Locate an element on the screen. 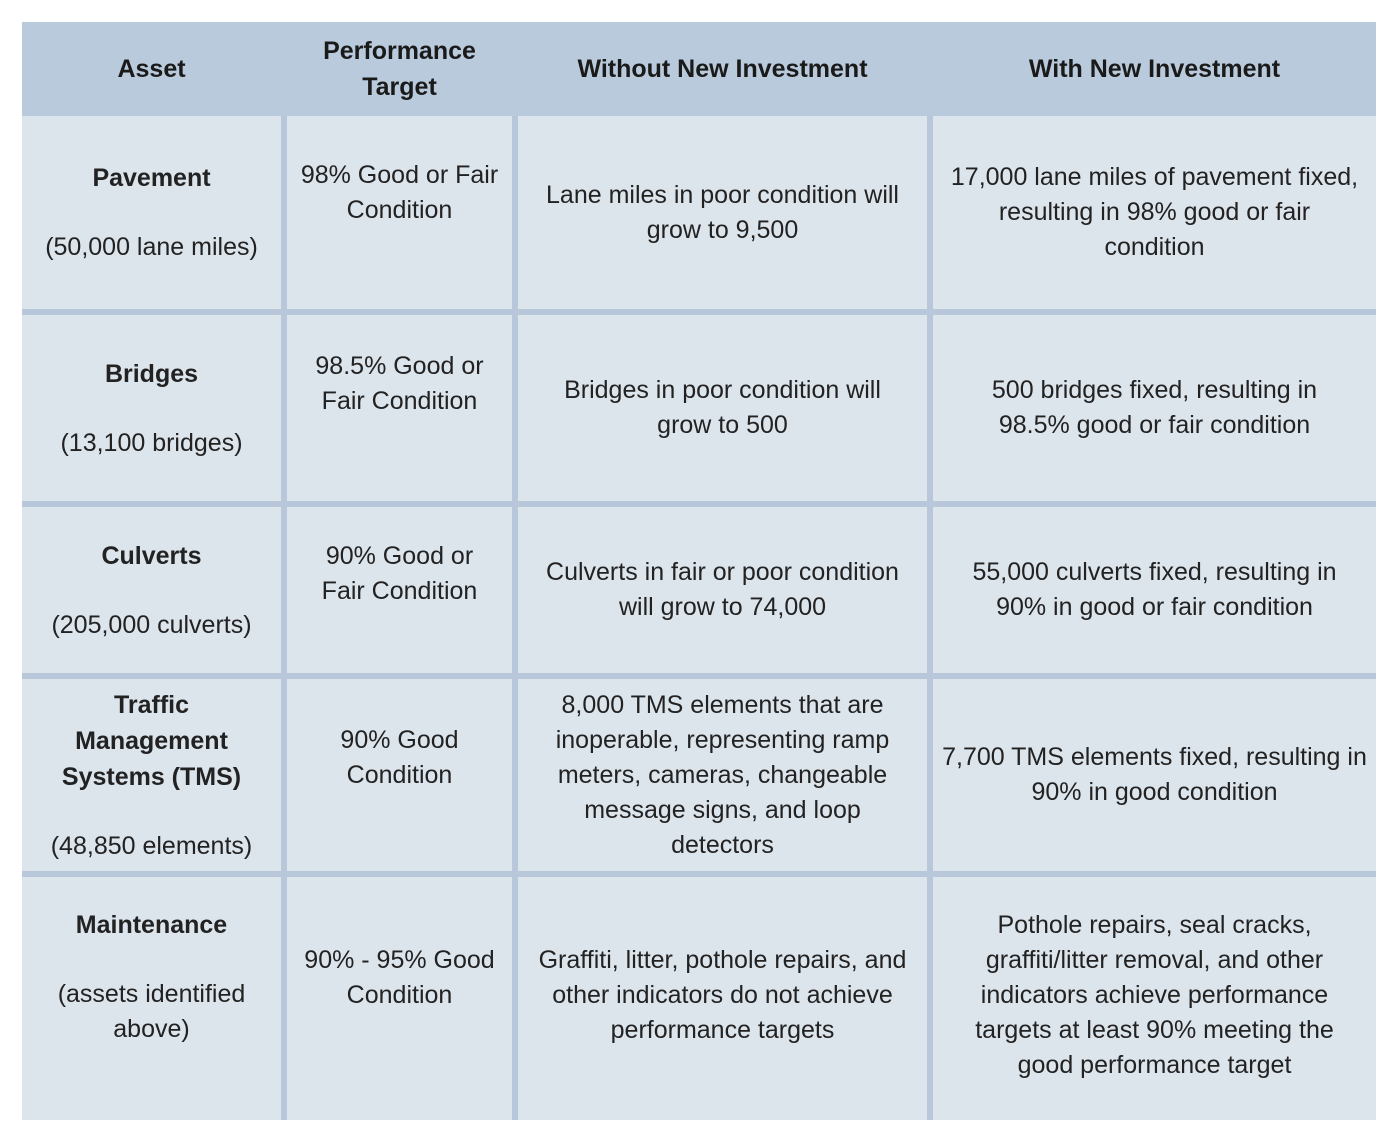  asset-name: Maintenance is located at coordinates (151, 925).